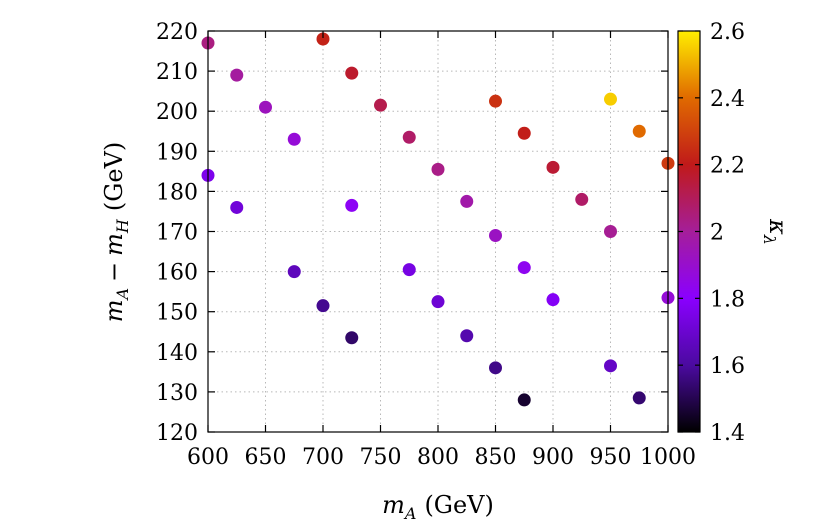 The image size is (834, 530). I want to click on y-tick-label: 200, so click(177, 112).